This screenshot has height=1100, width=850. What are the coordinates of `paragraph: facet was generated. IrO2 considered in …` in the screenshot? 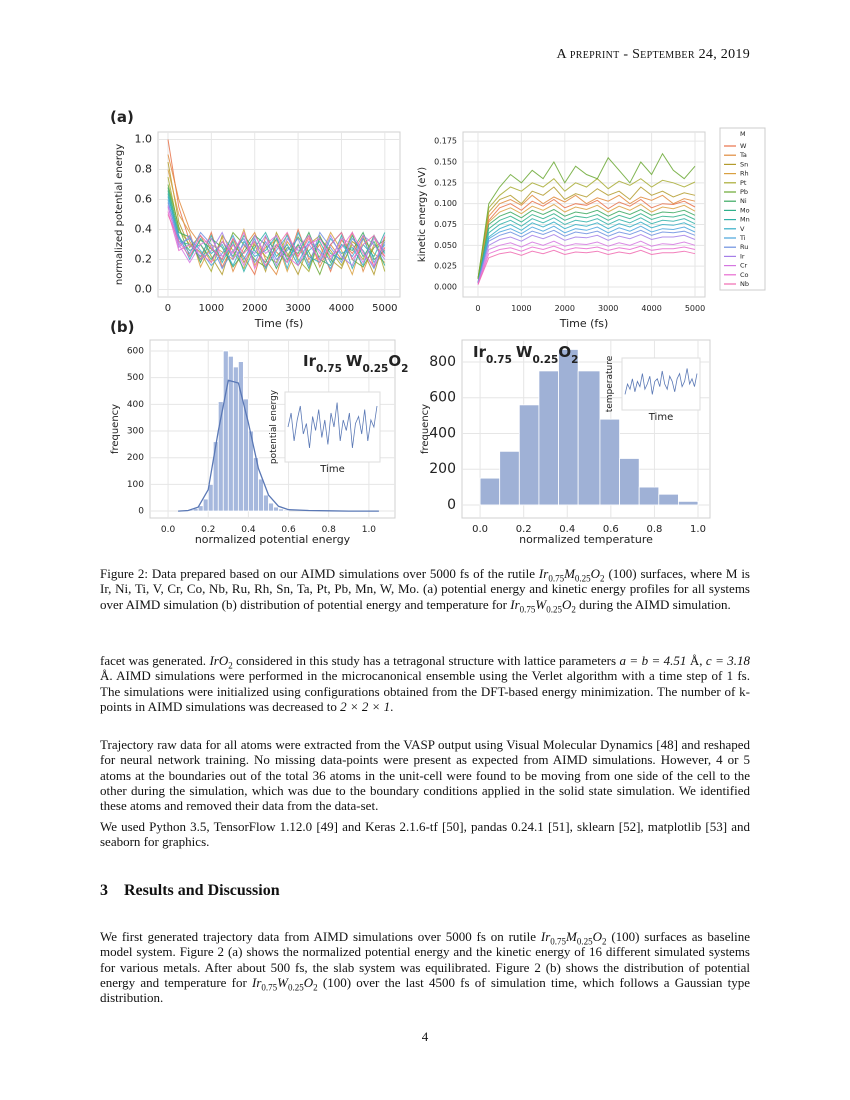 It's located at (425, 683).